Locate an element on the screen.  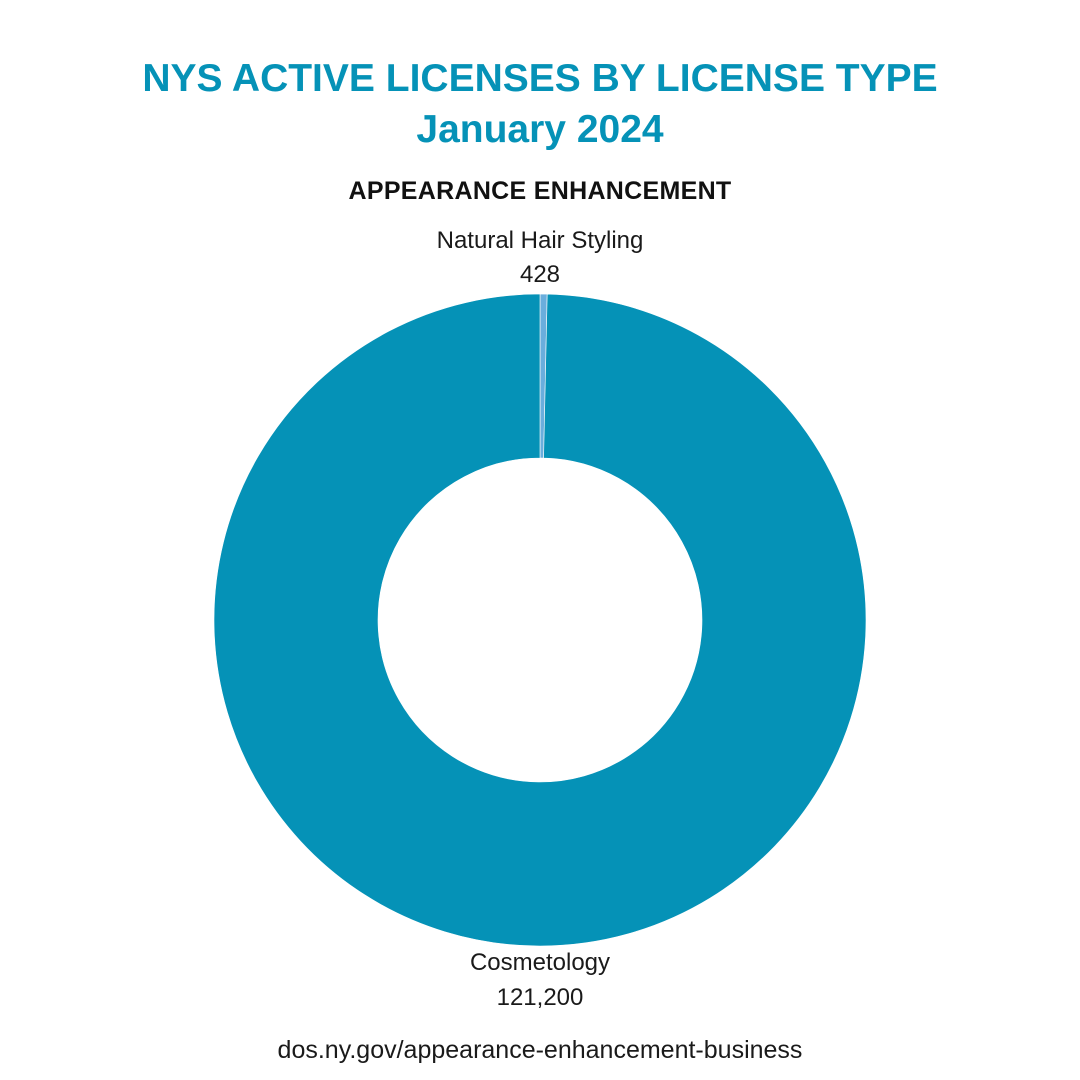
slice-value-natural-hair-styling: 428 is located at coordinates (540, 274).